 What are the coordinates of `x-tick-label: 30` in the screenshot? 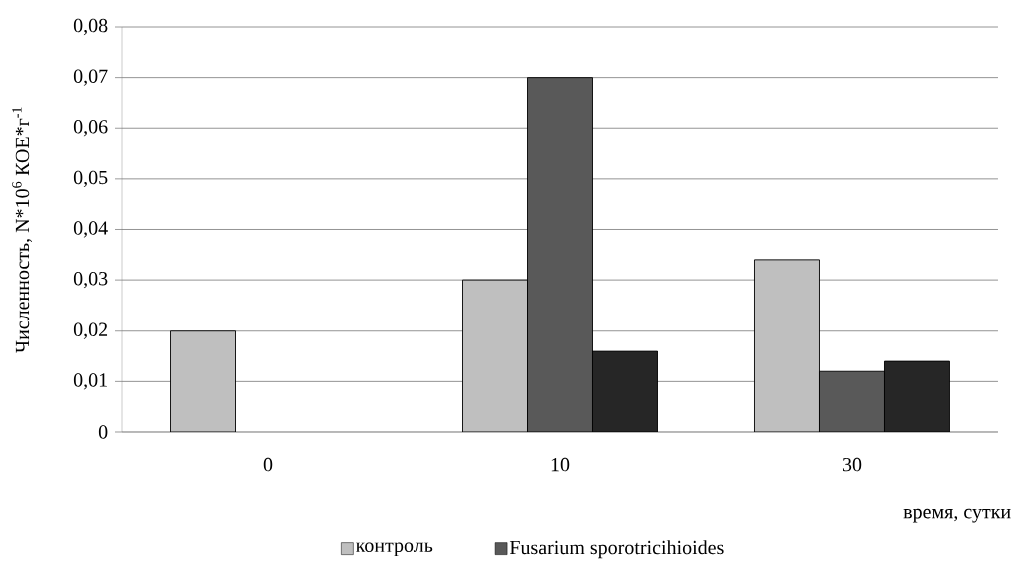 It's located at (852, 464).